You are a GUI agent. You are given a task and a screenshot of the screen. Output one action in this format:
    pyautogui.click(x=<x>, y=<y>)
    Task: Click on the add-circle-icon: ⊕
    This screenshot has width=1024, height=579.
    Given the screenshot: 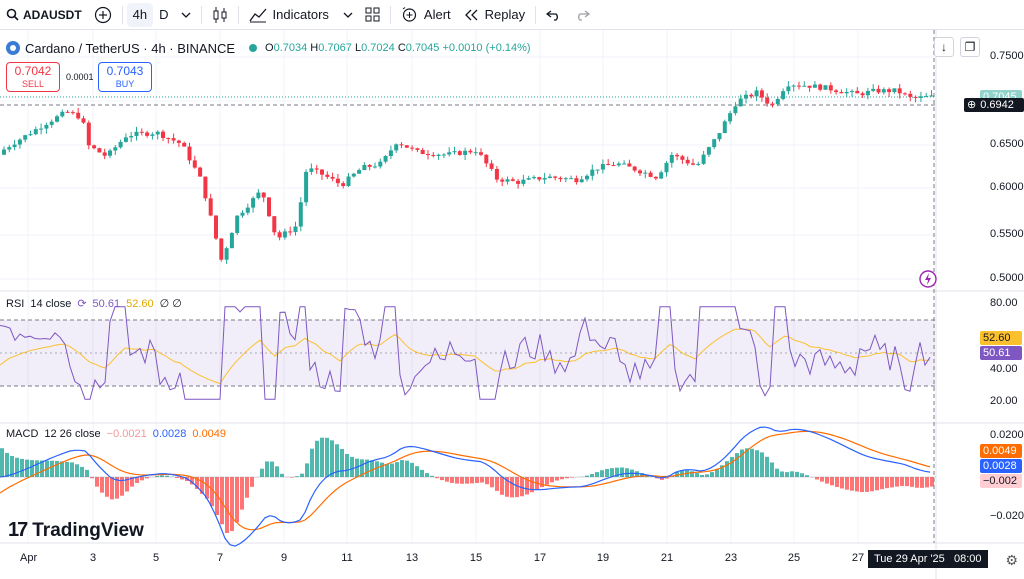 What is the action you would take?
    pyautogui.click(x=972, y=105)
    